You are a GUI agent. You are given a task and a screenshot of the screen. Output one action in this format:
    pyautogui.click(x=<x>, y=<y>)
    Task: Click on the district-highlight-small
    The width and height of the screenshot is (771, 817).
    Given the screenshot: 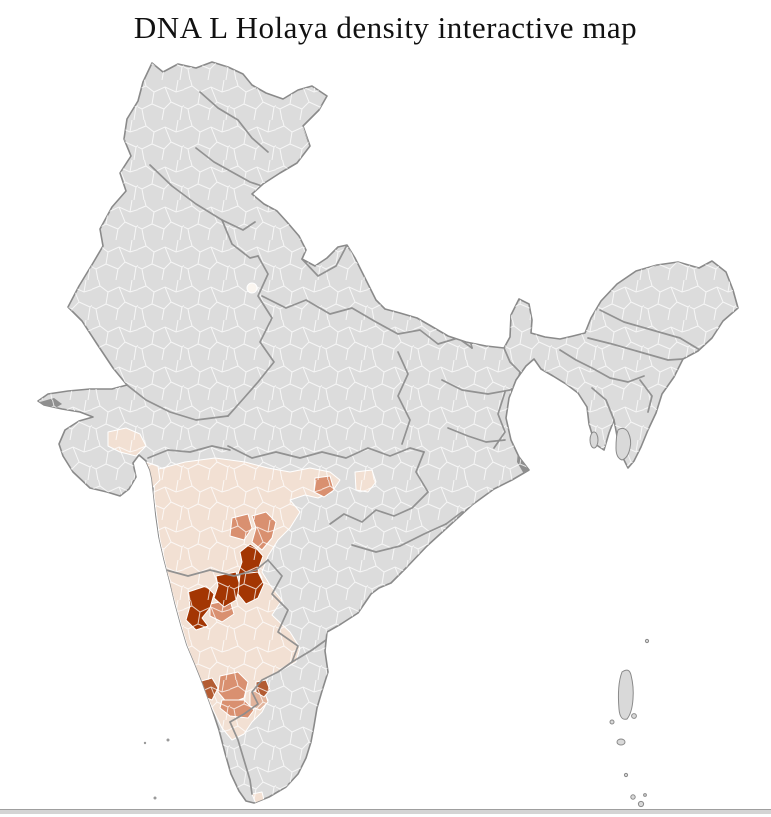 What is the action you would take?
    pyautogui.click(x=252, y=288)
    